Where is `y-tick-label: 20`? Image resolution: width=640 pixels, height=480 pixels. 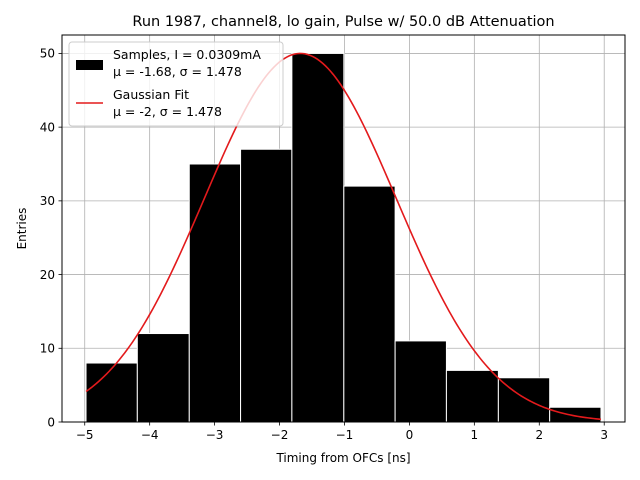
y-tick-label: 20 is located at coordinates (47, 275).